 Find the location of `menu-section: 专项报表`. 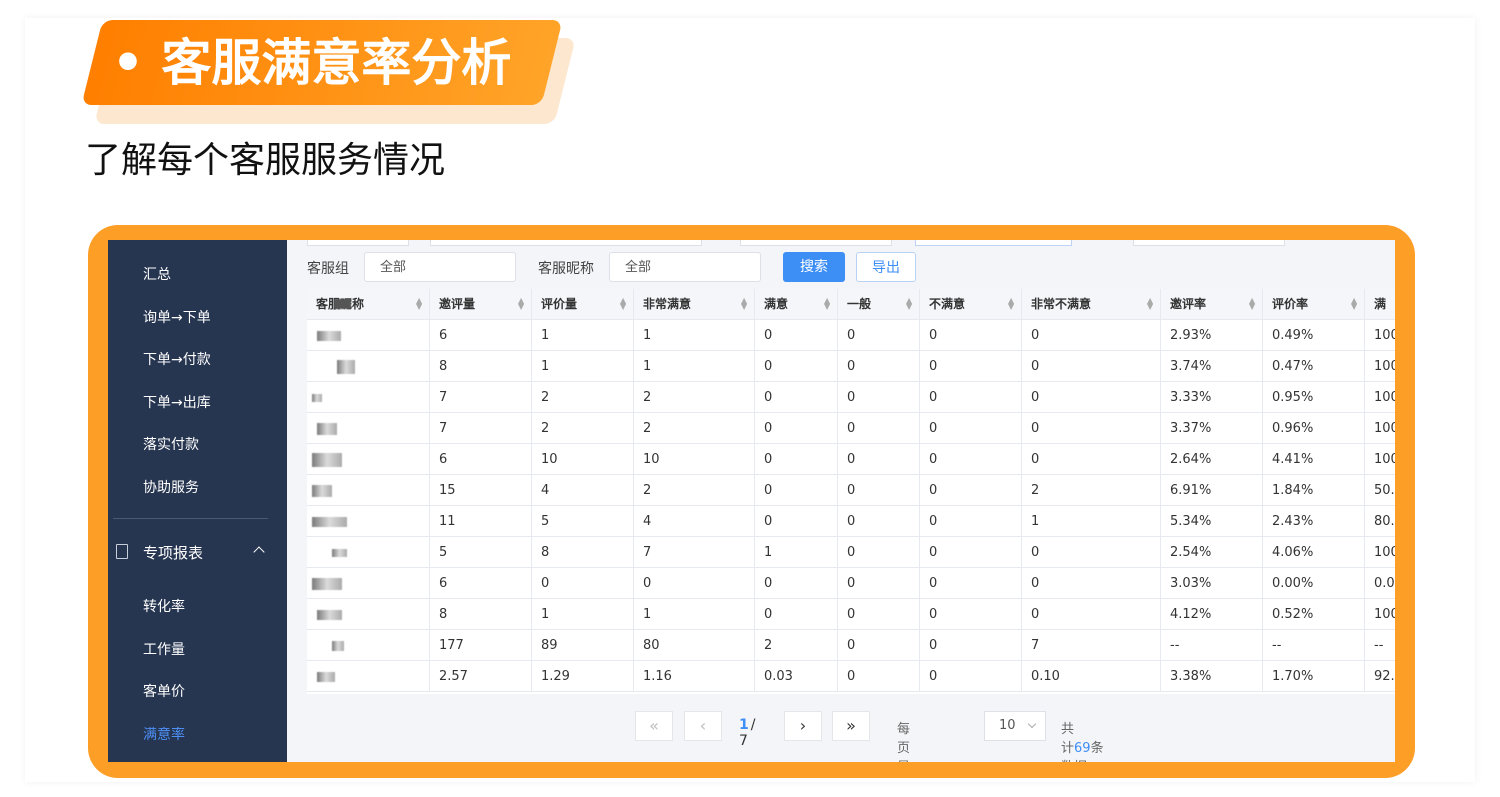

menu-section: 专项报表 is located at coordinates (173, 553).